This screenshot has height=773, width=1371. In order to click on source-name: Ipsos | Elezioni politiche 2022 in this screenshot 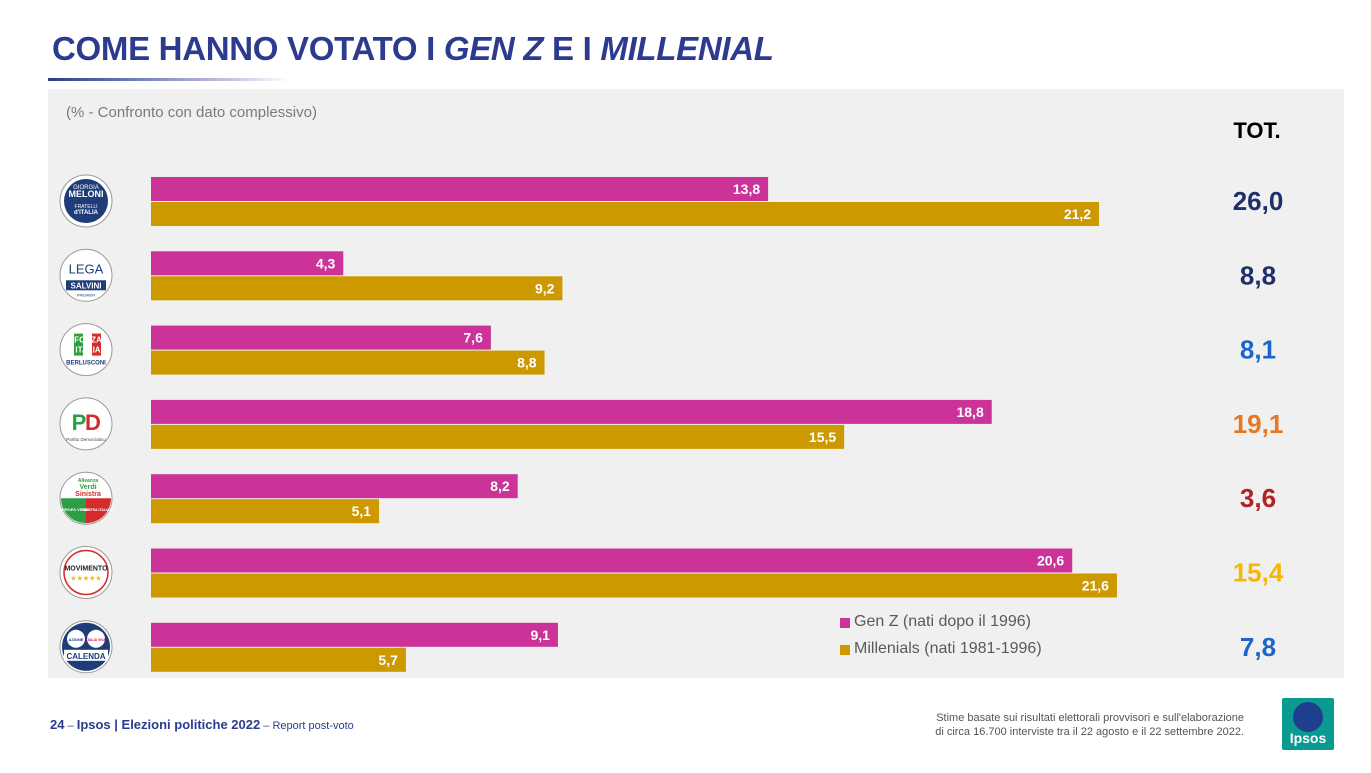, I will do `click(168, 724)`.